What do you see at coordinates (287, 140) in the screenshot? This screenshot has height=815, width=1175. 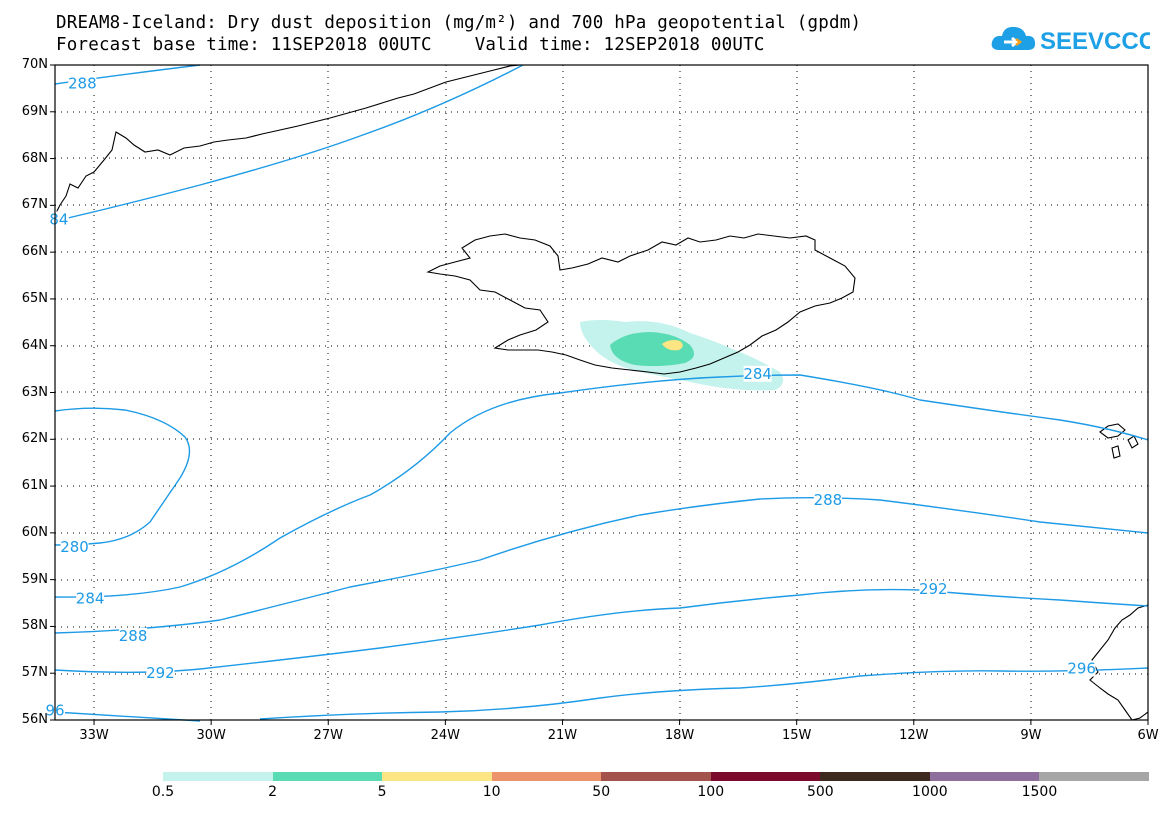 I see `greenland-coast` at bounding box center [287, 140].